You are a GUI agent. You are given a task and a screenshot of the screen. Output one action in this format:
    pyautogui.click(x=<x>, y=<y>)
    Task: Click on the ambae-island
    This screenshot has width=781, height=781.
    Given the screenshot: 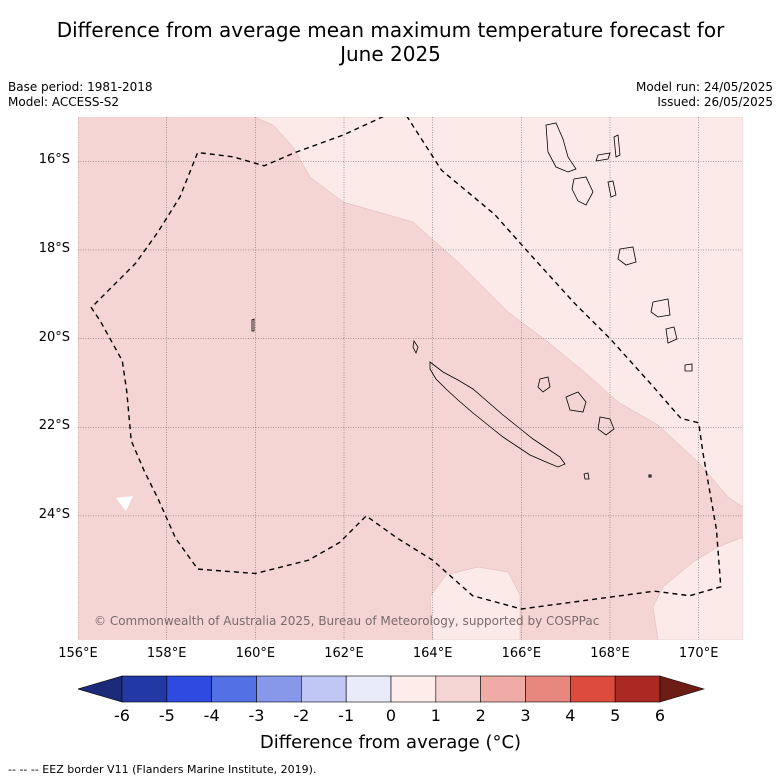 What is the action you would take?
    pyautogui.click(x=603, y=157)
    